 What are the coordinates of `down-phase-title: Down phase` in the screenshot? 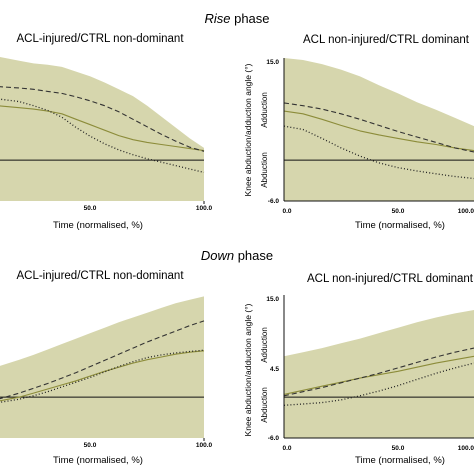 It's located at (237, 255).